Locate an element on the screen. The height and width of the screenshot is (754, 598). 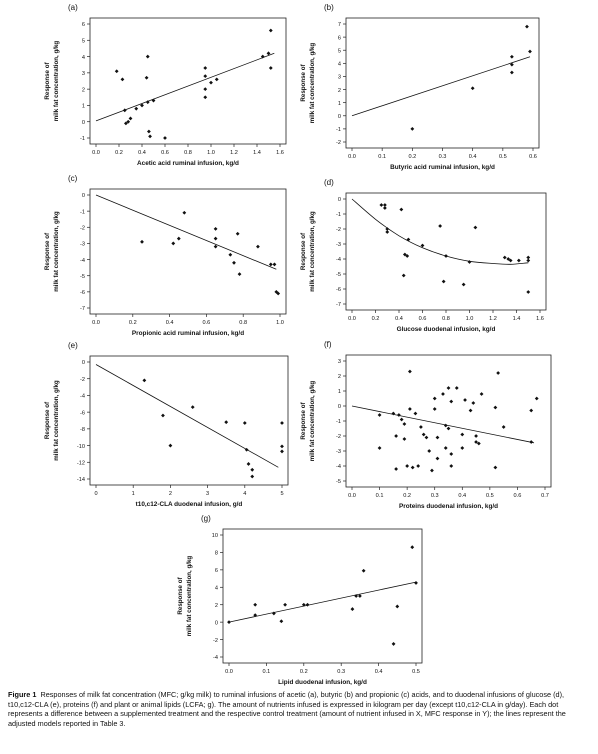
y-tick-label: 3 is located at coordinates (83, 74).